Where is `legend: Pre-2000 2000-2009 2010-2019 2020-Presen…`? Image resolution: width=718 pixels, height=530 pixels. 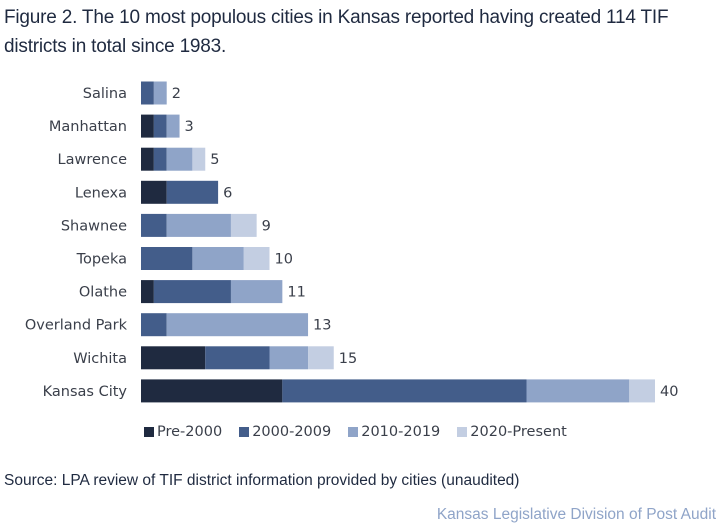 legend: Pre-2000 2000-2009 2010-2019 2020-Presen… is located at coordinates (355, 432).